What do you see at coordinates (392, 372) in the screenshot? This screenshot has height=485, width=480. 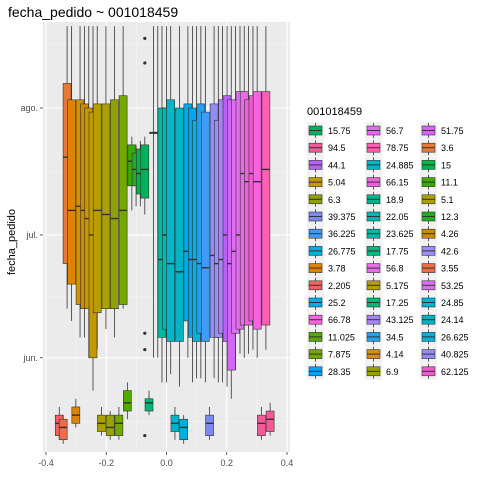 I see `legend-label: 6.9` at bounding box center [392, 372].